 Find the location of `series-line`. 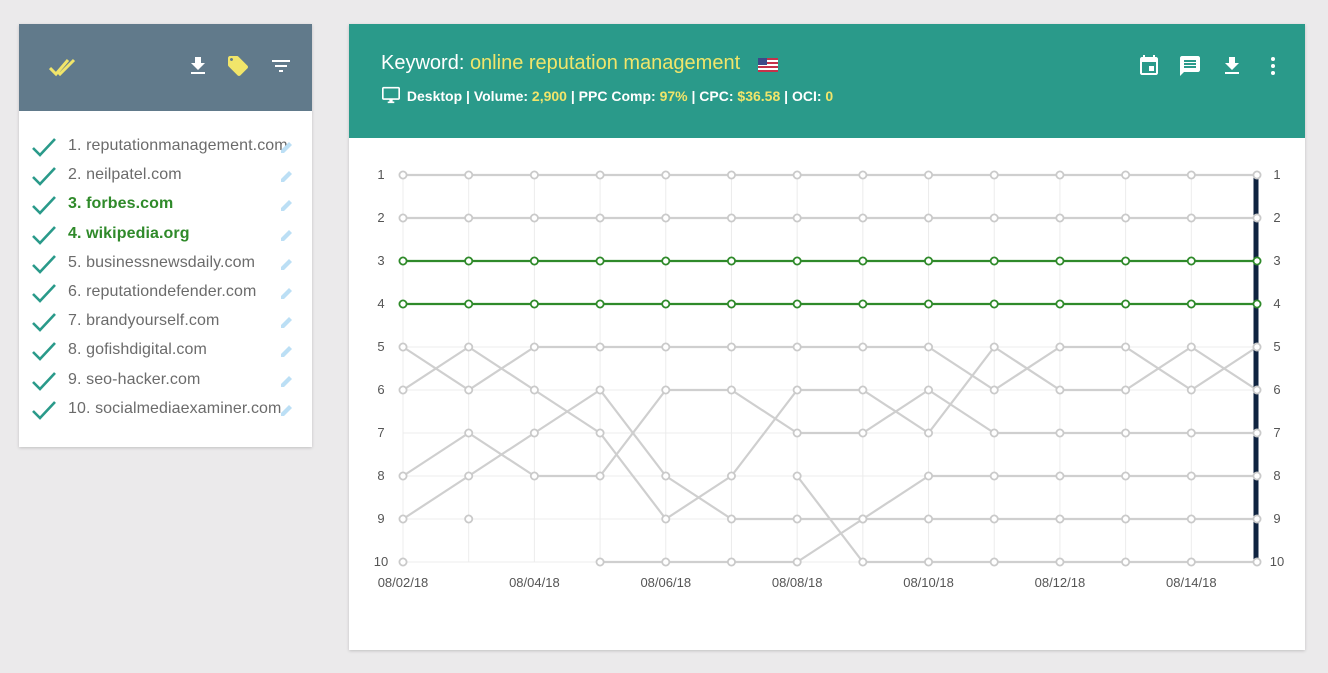

series-line is located at coordinates (829, 454).